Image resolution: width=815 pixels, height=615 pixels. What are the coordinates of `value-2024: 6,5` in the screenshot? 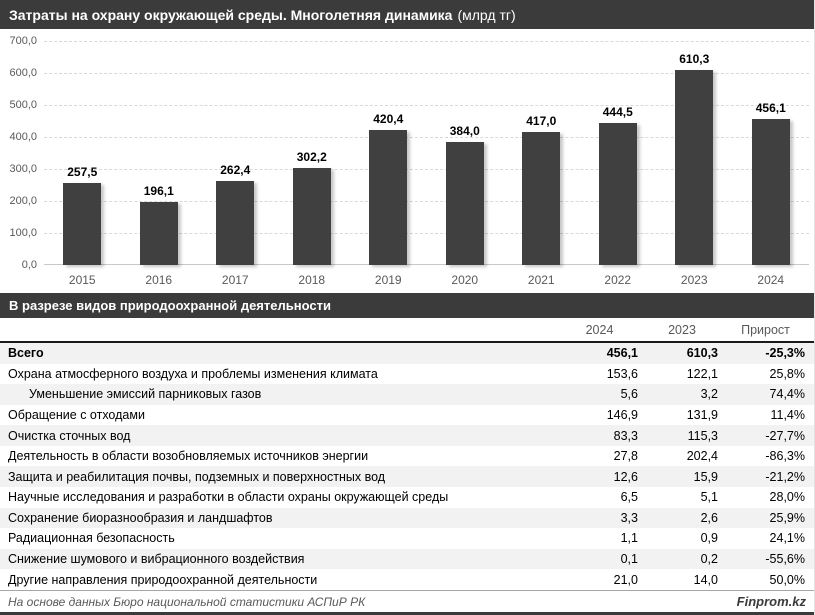 It's located at (629, 497).